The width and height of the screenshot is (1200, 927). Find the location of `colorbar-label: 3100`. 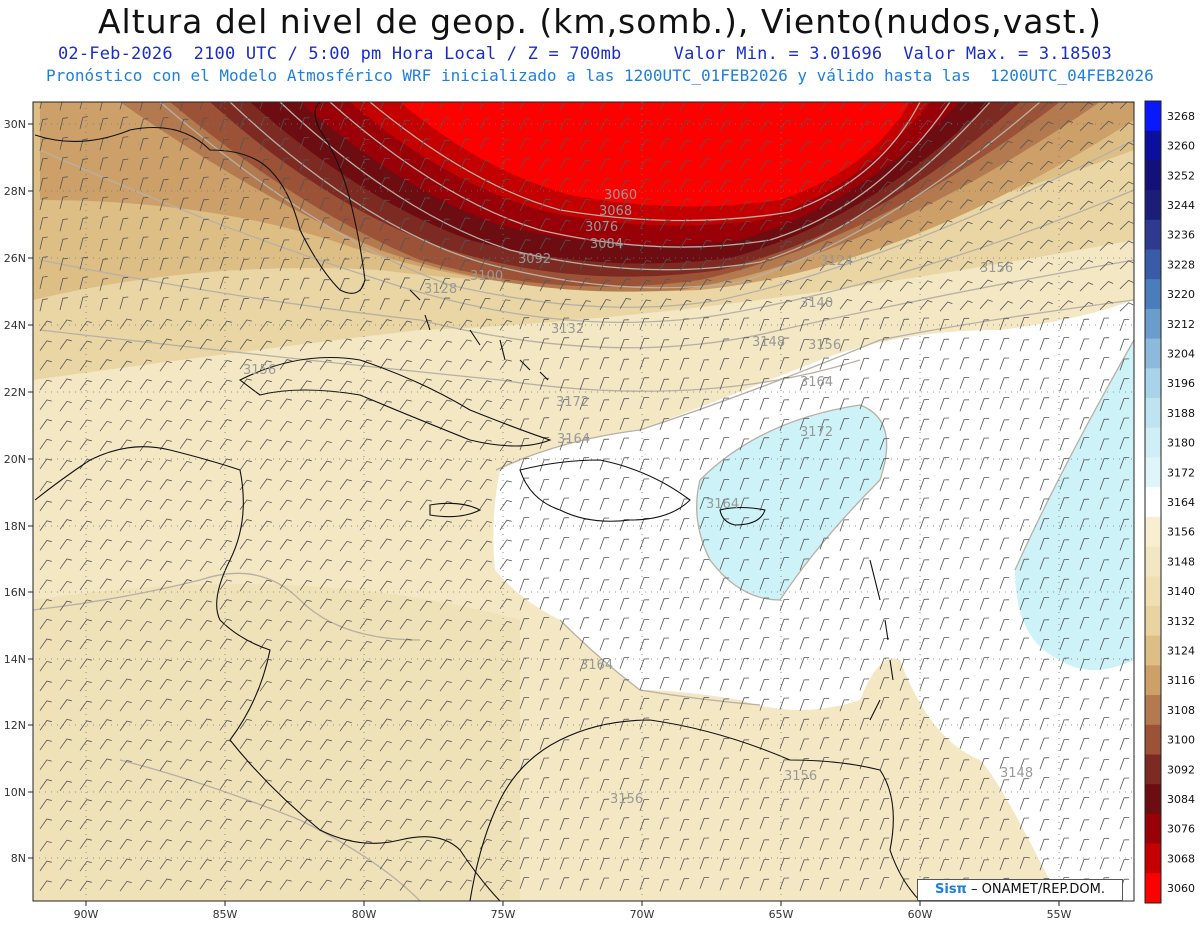

colorbar-label: 3100 is located at coordinates (1181, 740).